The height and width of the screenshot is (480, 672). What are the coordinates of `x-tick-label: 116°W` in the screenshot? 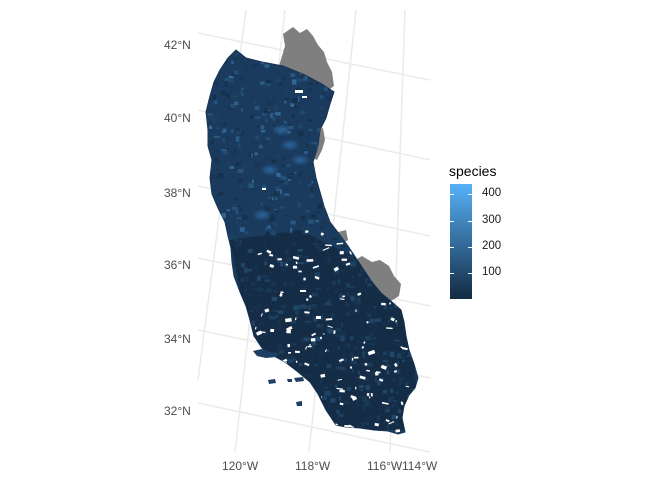 It's located at (385, 466).